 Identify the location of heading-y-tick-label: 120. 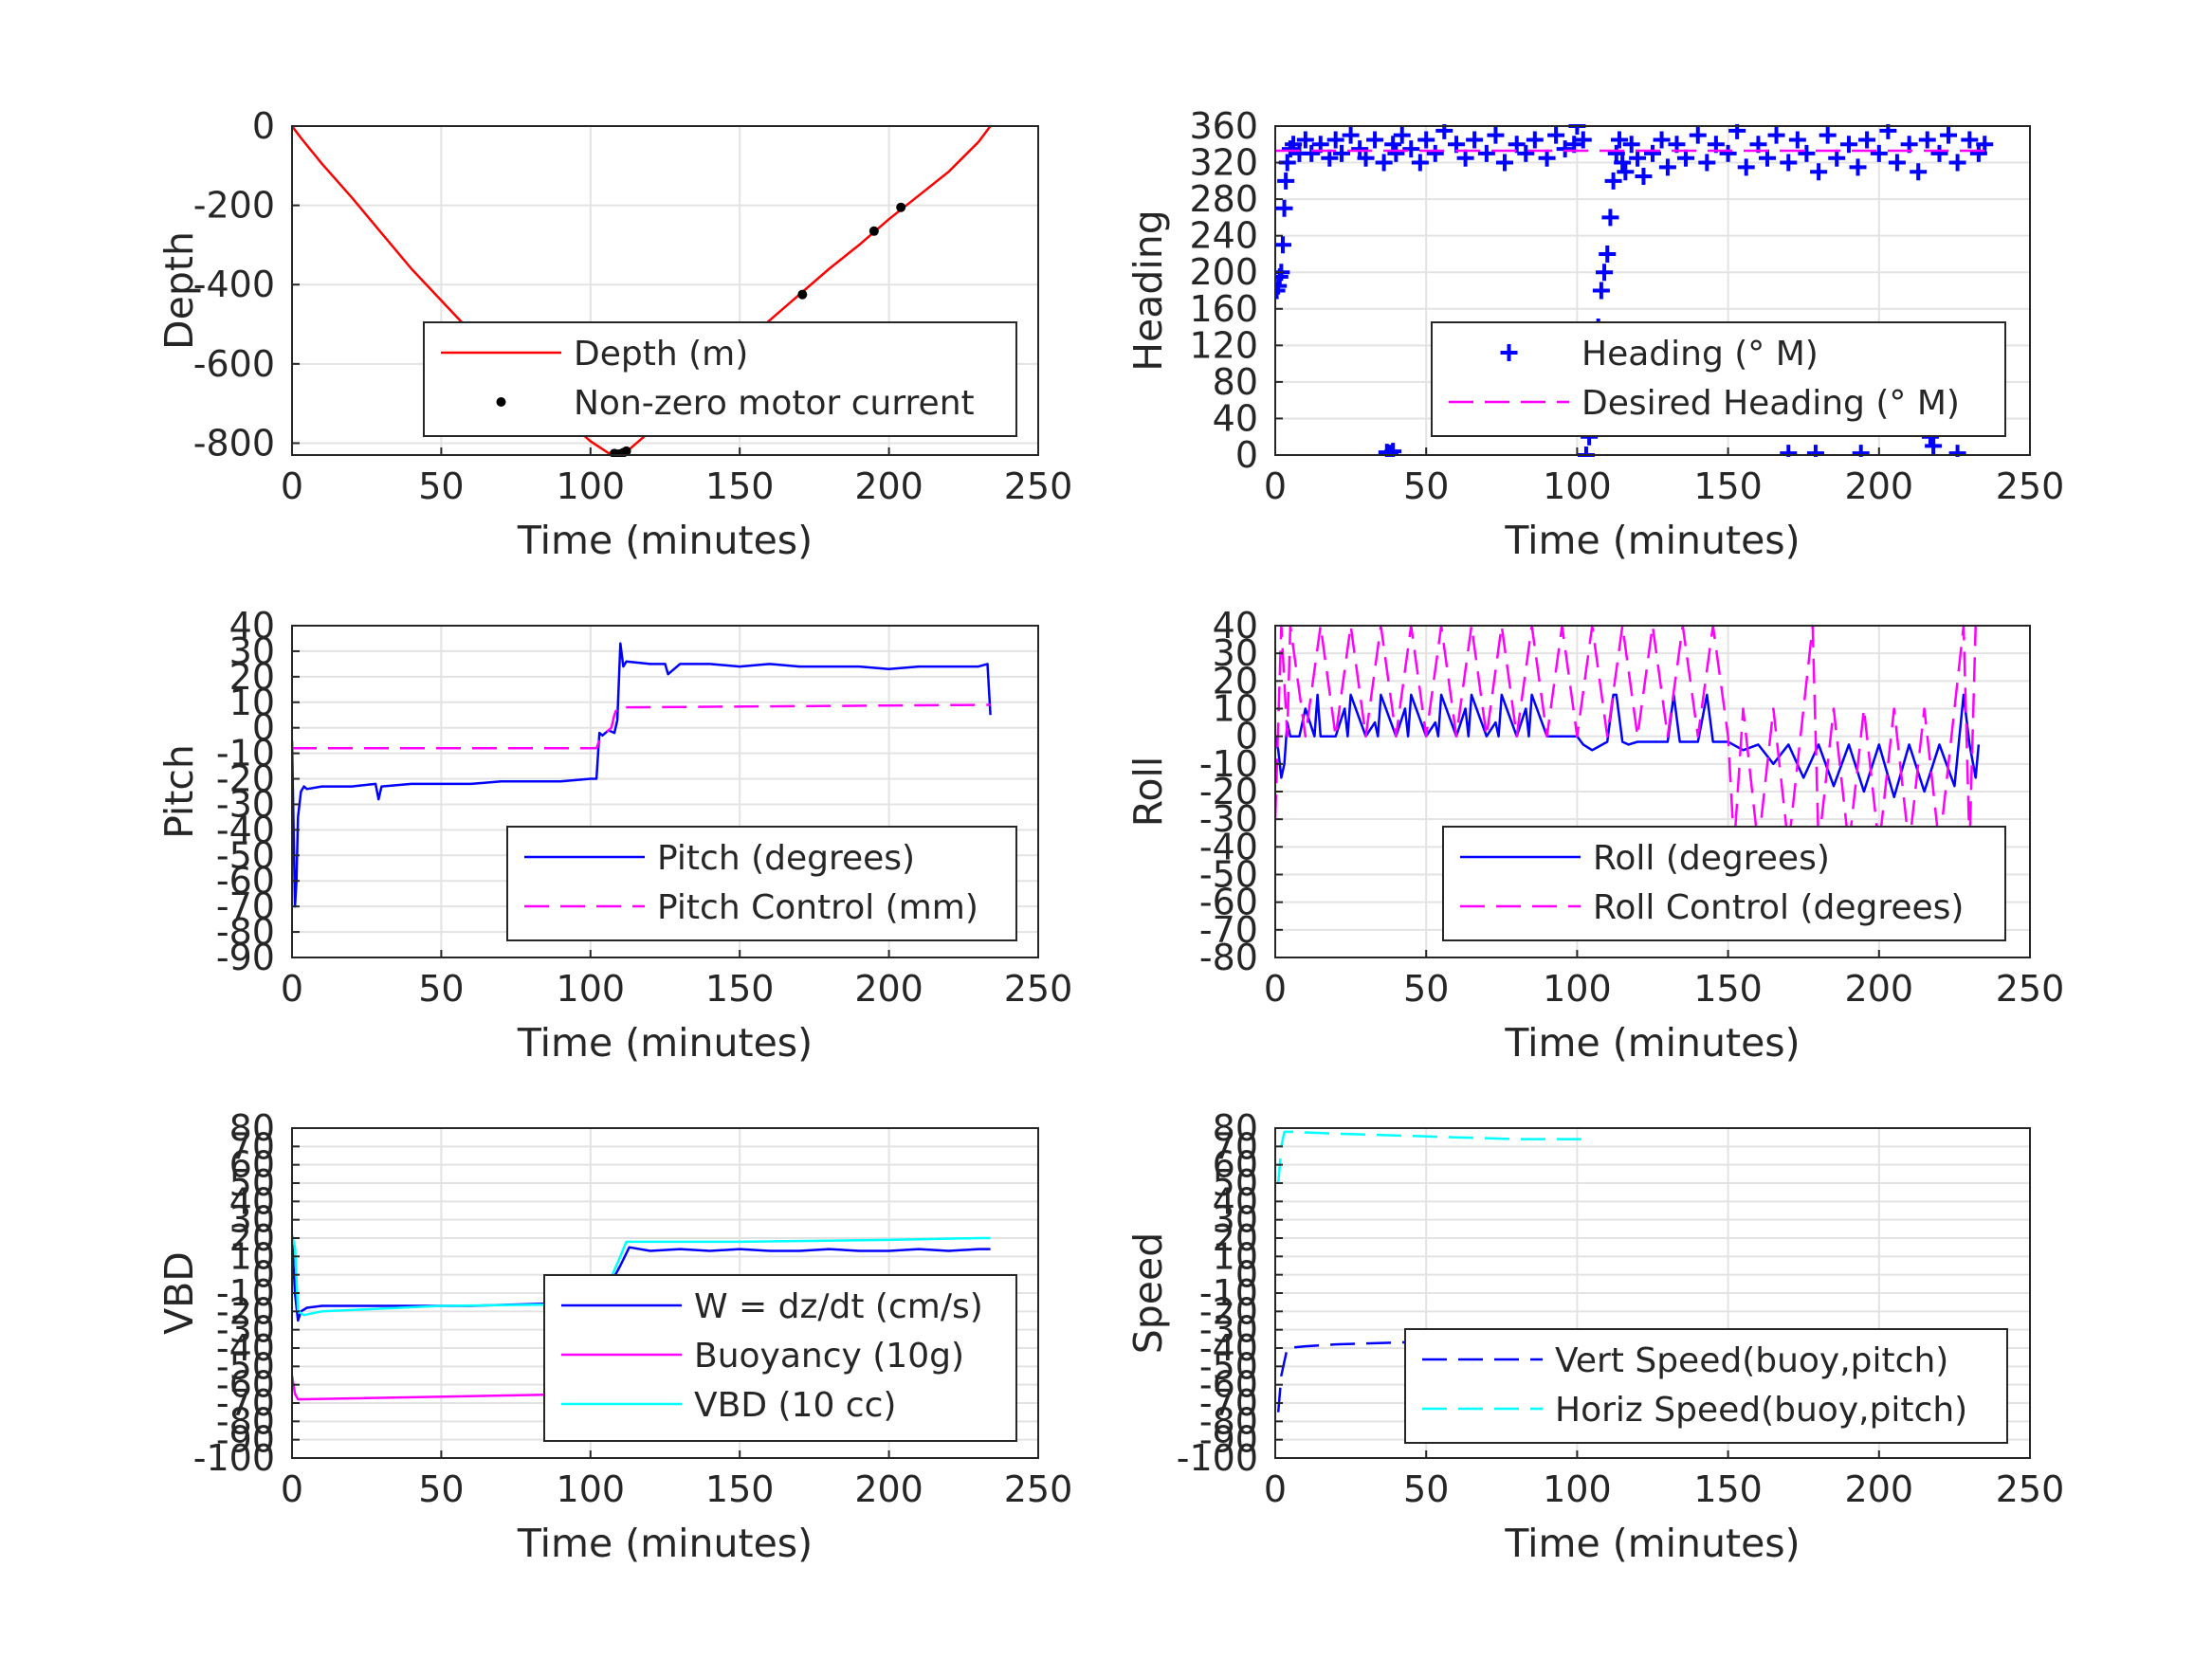
(1223, 345).